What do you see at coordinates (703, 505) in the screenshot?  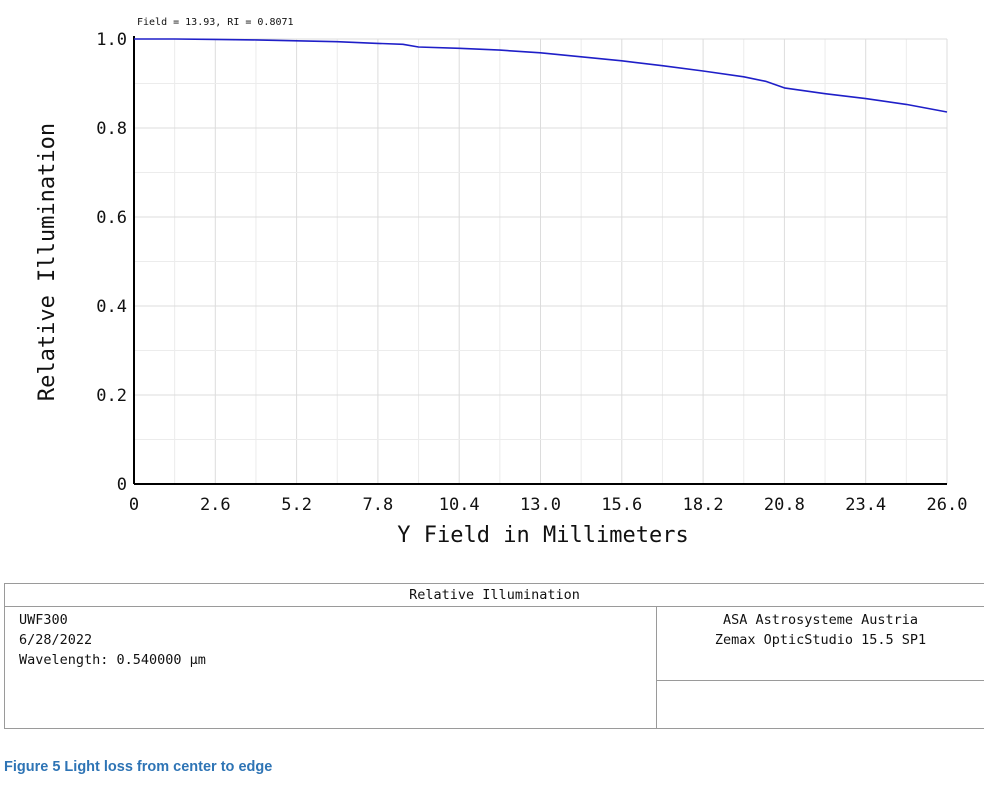 I see `x-tick-label: 18.2` at bounding box center [703, 505].